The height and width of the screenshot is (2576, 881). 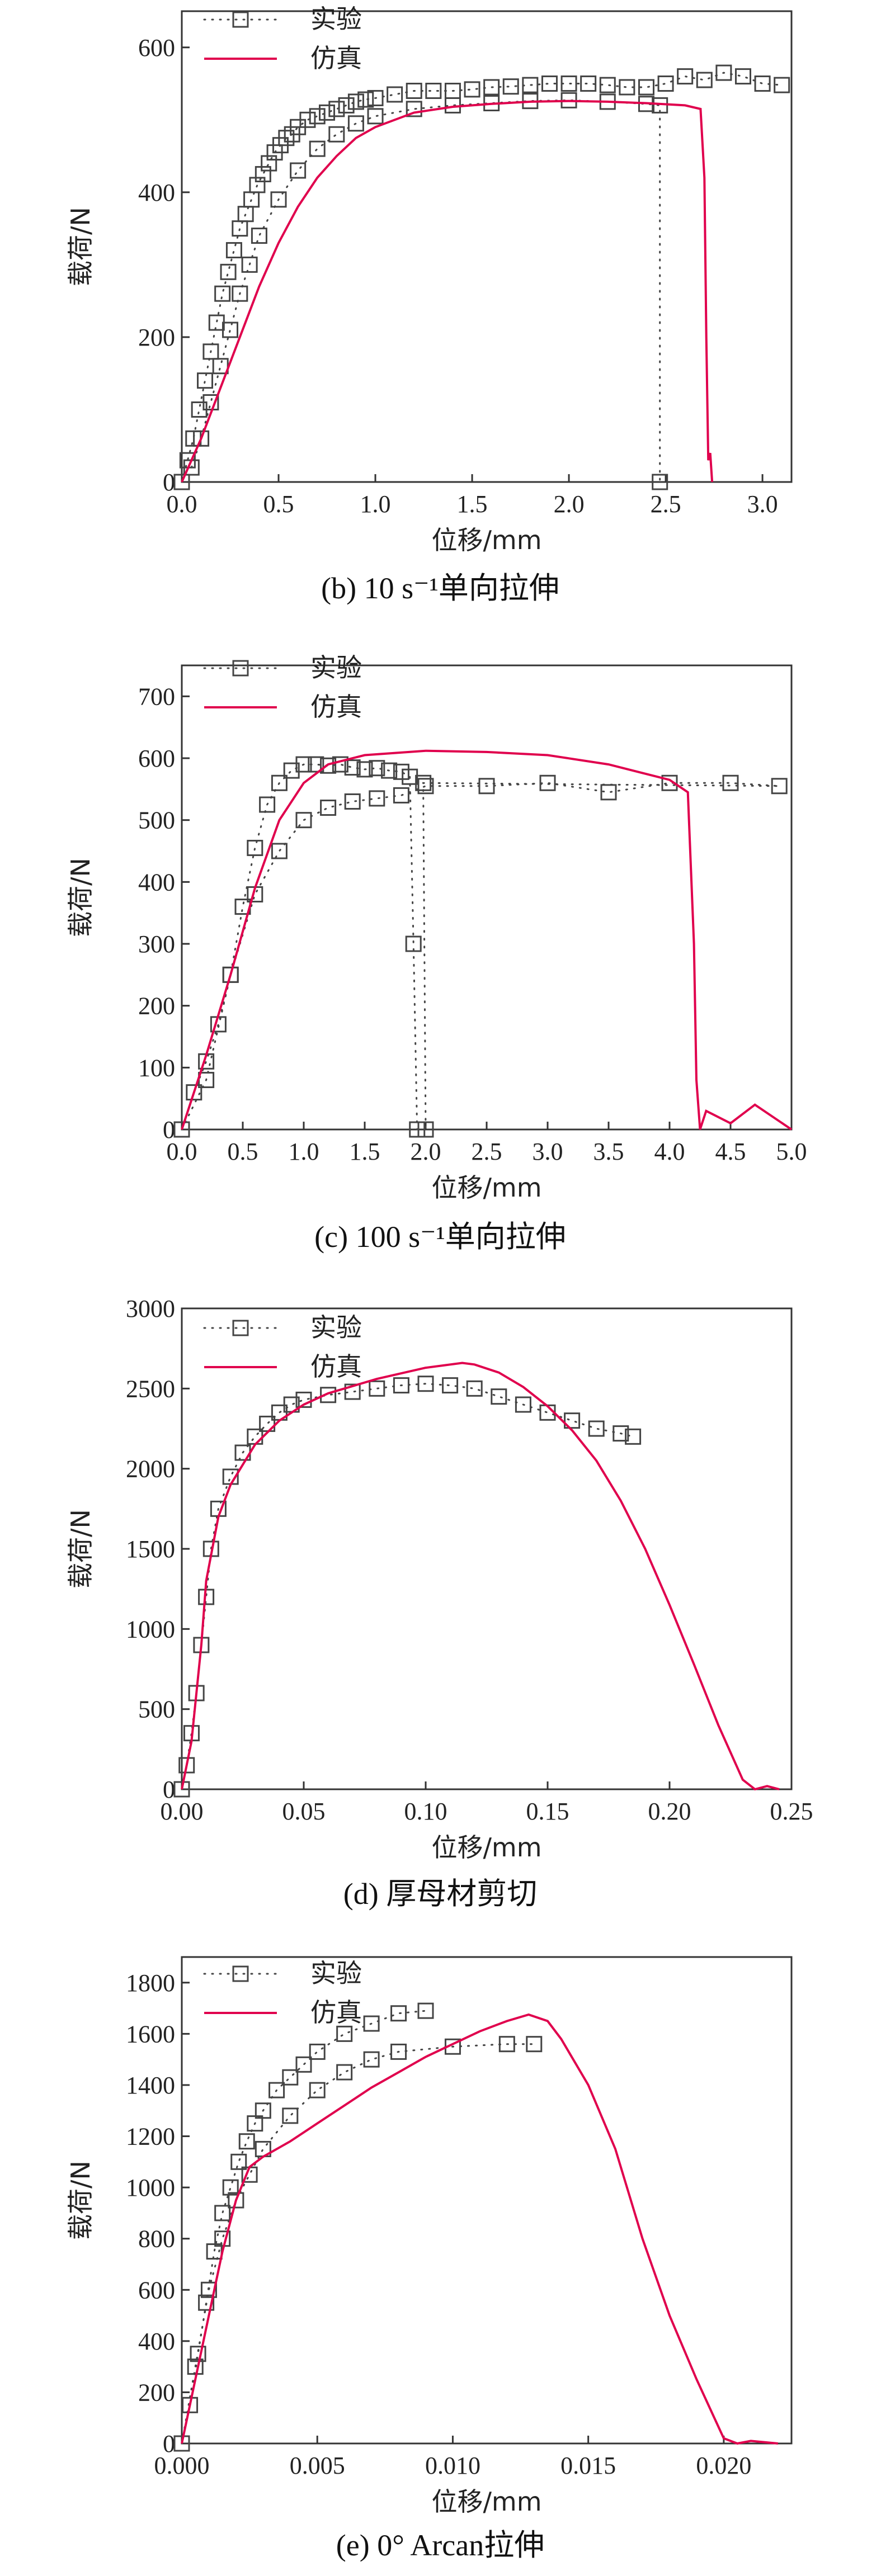 I want to click on panel-caption: (e) 0° Arcan拉伸, so click(x=440, y=2545).